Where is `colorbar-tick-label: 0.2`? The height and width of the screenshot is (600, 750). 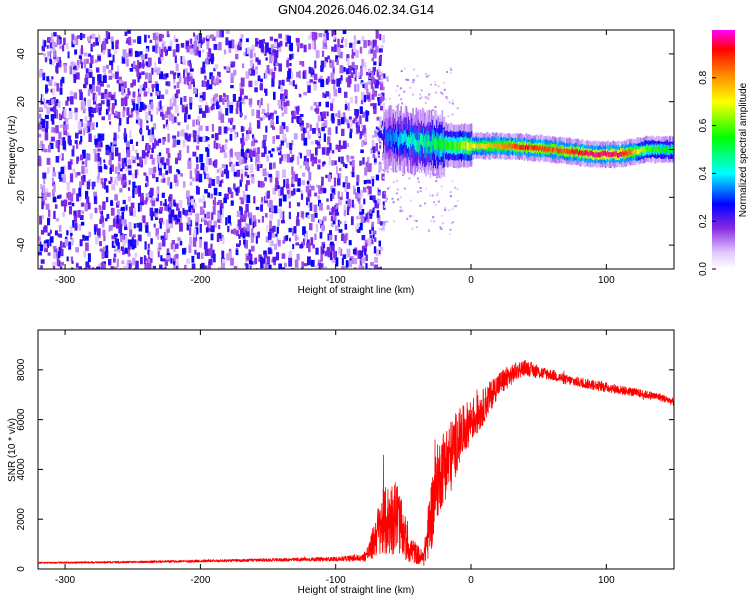
colorbar-tick-label: 0.2 is located at coordinates (703, 221).